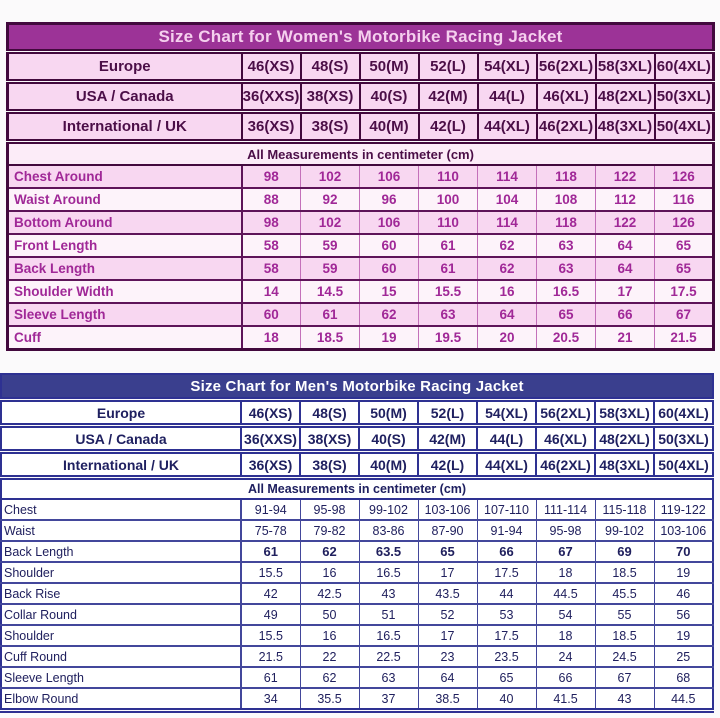 The width and height of the screenshot is (720, 718). What do you see at coordinates (329, 530) in the screenshot?
I see `measurement-value: 79-82` at bounding box center [329, 530].